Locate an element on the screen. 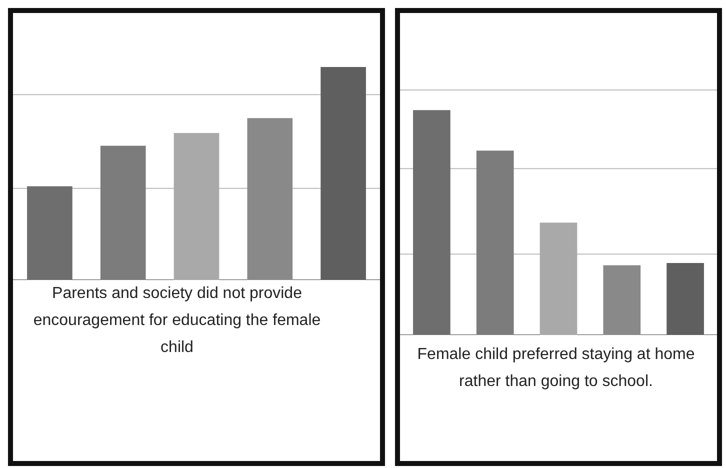 The image size is (726, 468). x-axis-title: Parents and society did not provide encouragement for educating the female child is located at coordinates (177, 321).